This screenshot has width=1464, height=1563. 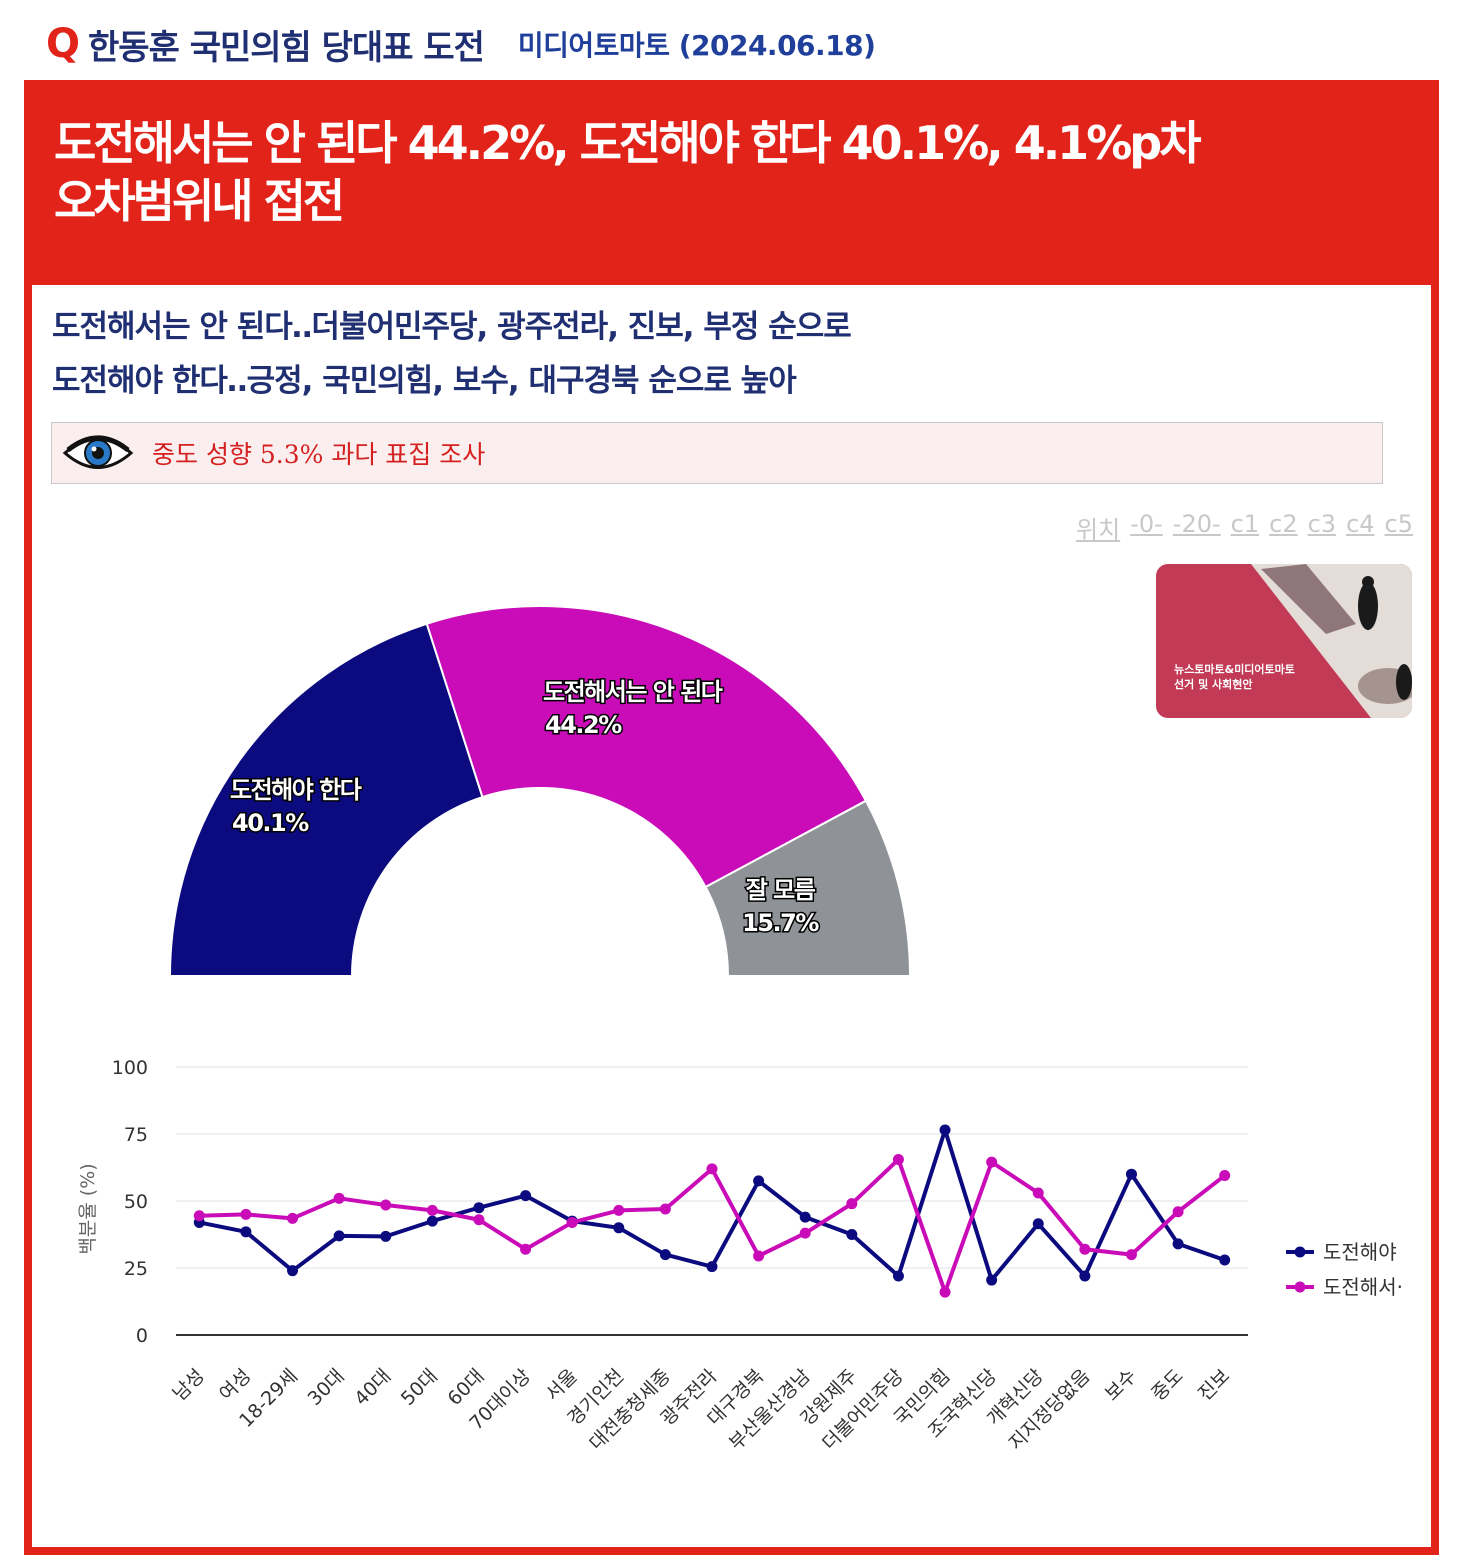 What do you see at coordinates (1363, 1287) in the screenshot?
I see `legend-label: 도전해서·` at bounding box center [1363, 1287].